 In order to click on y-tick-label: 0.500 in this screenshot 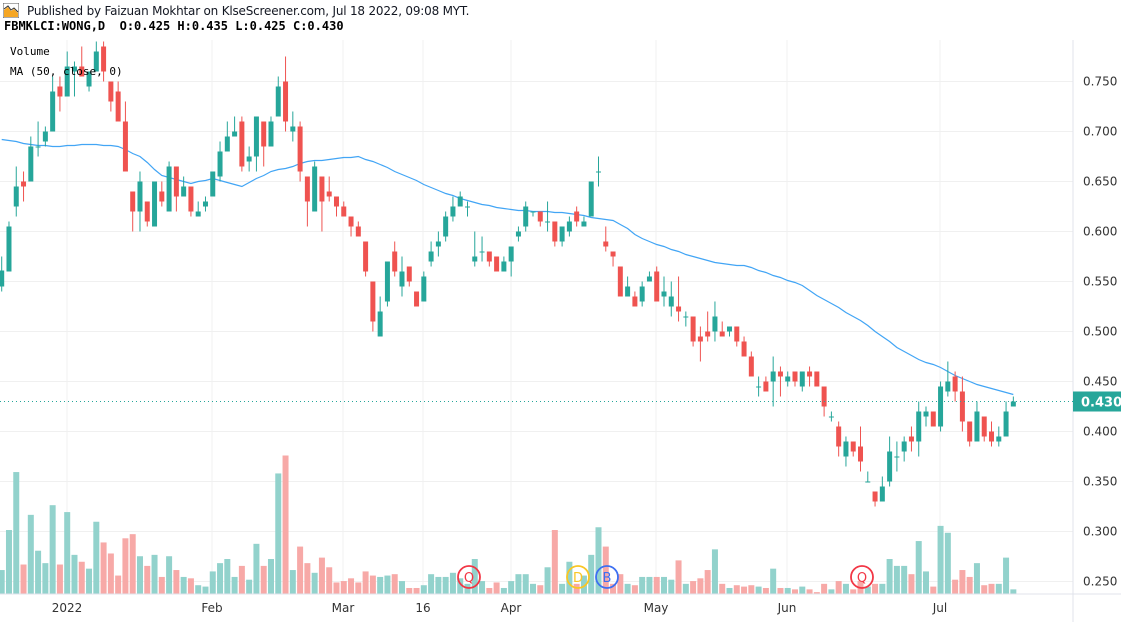, I will do `click(1100, 332)`.